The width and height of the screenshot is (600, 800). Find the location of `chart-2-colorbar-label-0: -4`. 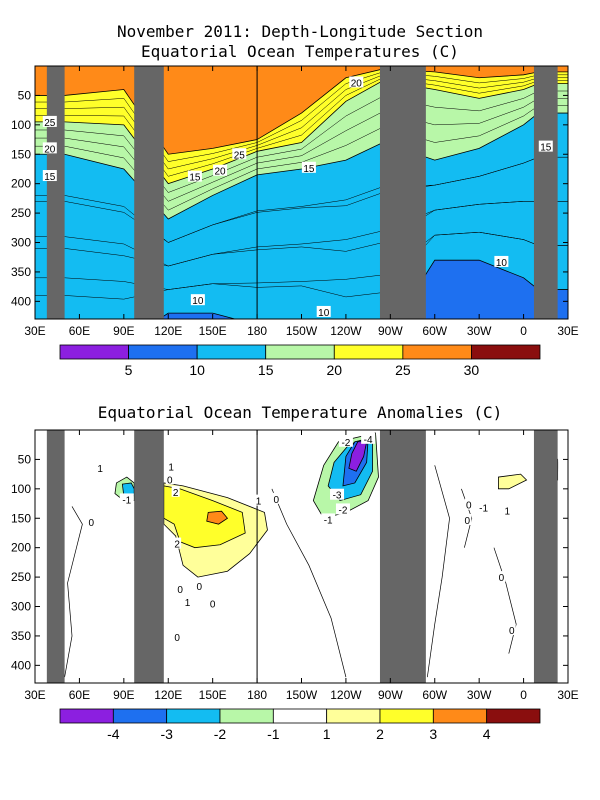

chart-2-colorbar-label-0: -4 is located at coordinates (113, 734).